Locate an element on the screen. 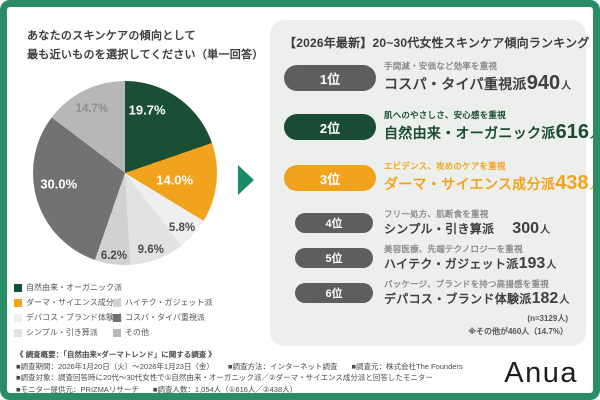 This screenshot has width=600, height=400. rank-description: エビデンス、攻めのケアを重視 is located at coordinates (445, 166).